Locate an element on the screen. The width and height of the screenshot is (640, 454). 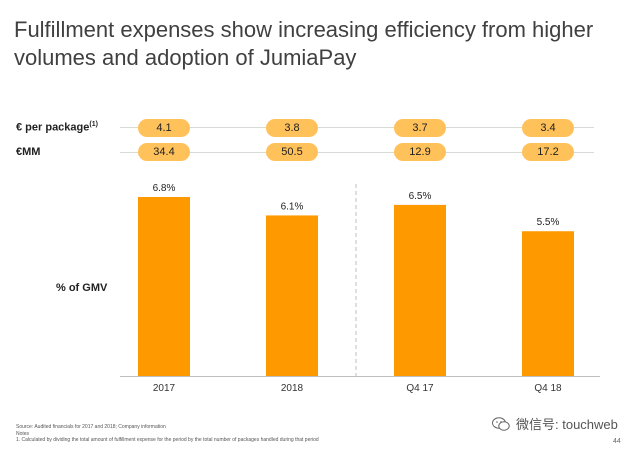
bar-2018 is located at coordinates (292, 295).